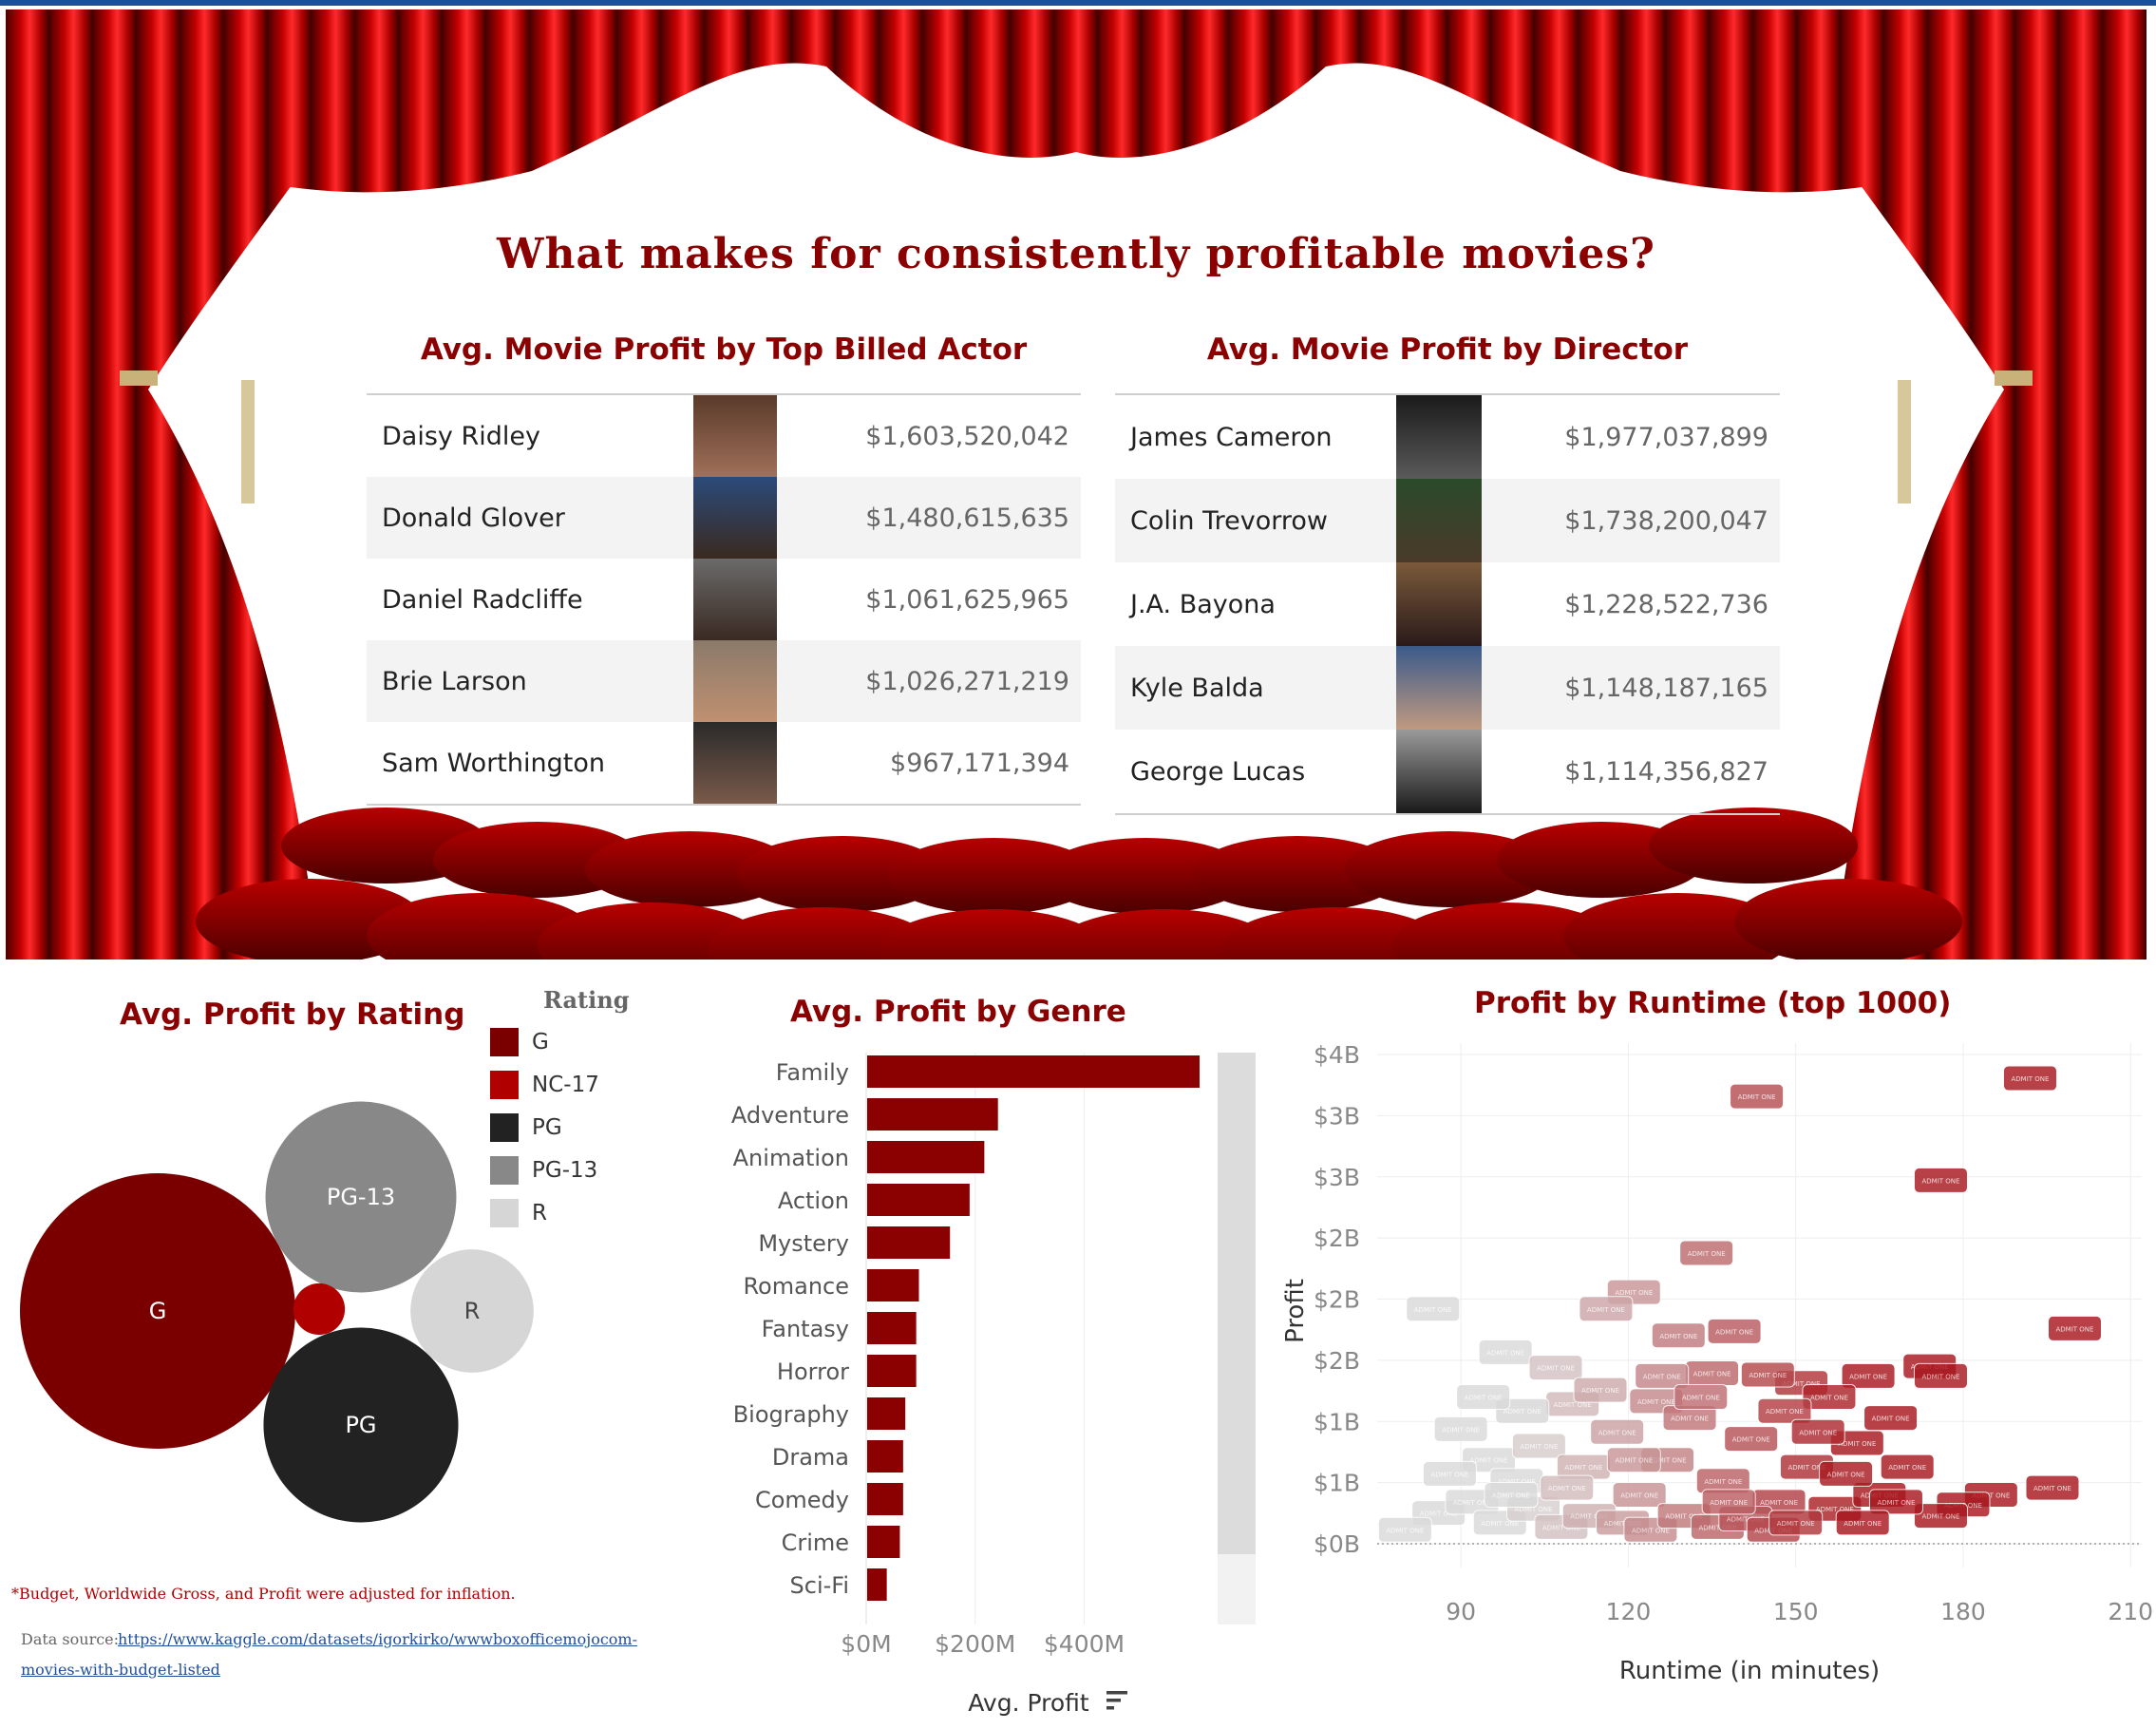 The height and width of the screenshot is (1729, 2156). Describe the element at coordinates (909, 1242) in the screenshot. I see `bar-mystery` at that location.